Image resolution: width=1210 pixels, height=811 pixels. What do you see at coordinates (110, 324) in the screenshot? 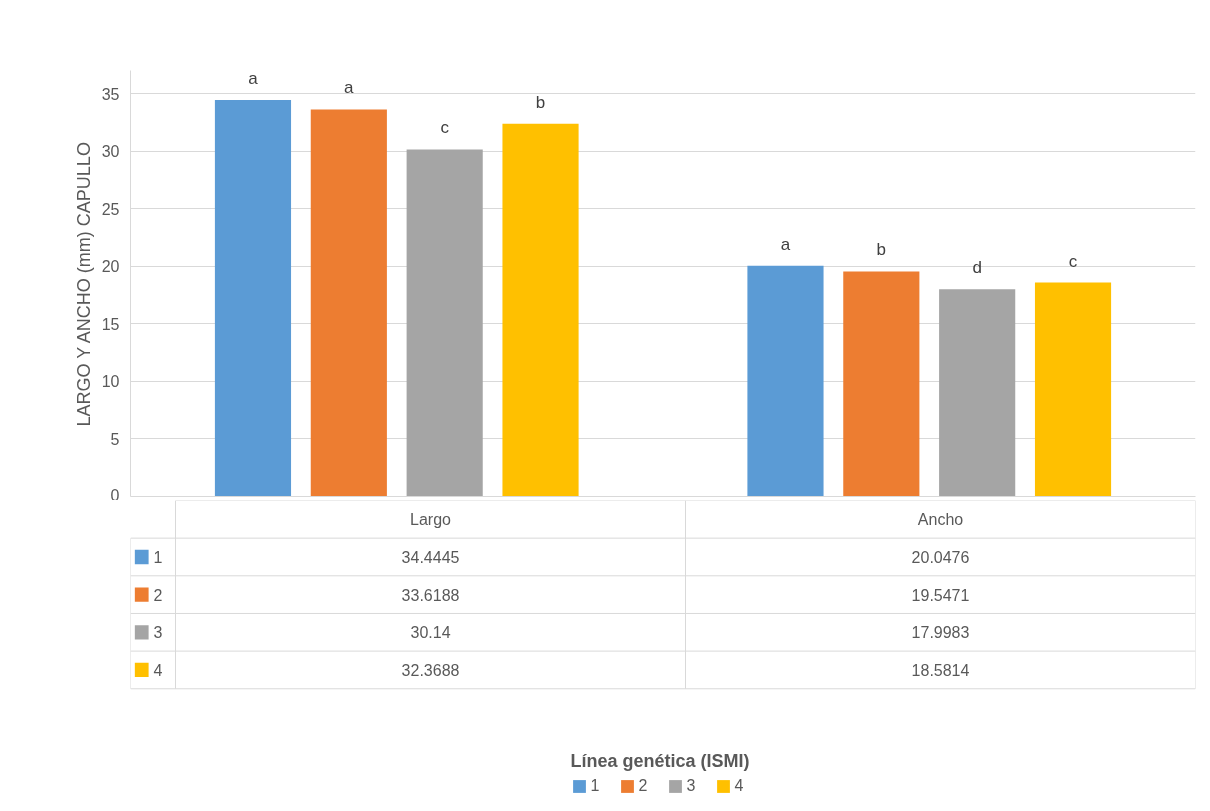
I see `y-tick-label: 15` at bounding box center [110, 324].